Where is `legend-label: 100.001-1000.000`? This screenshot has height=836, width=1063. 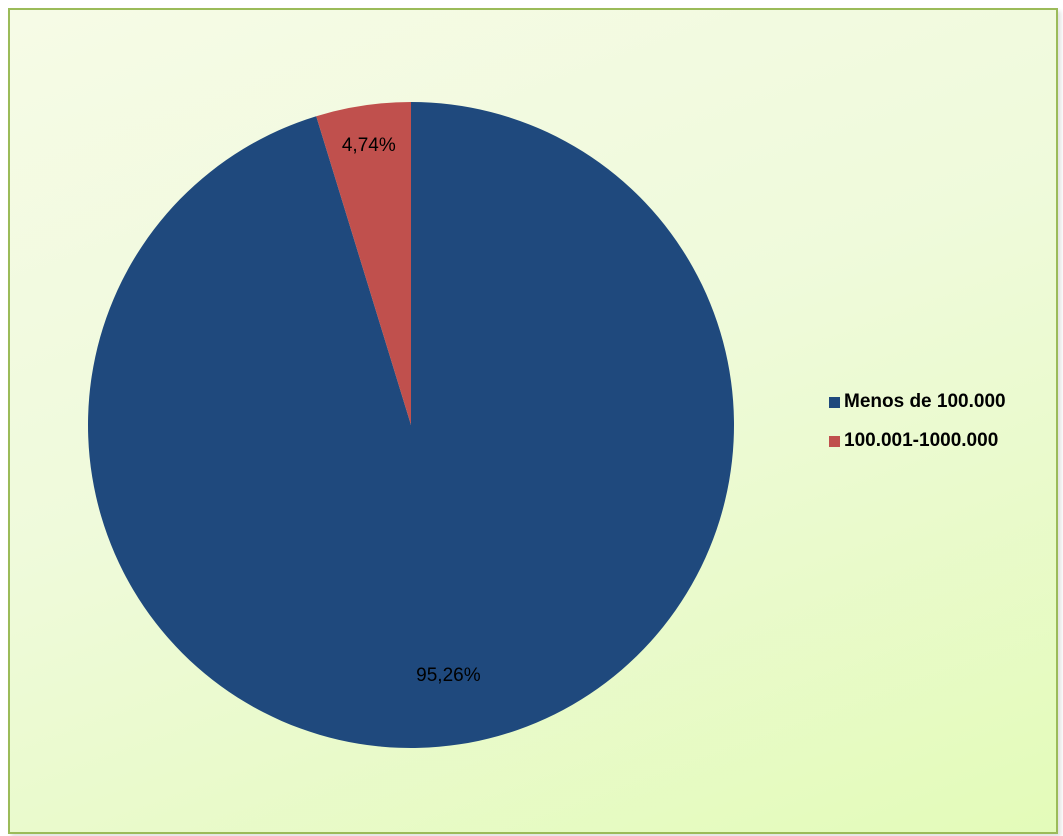 legend-label: 100.001-1000.000 is located at coordinates (921, 440).